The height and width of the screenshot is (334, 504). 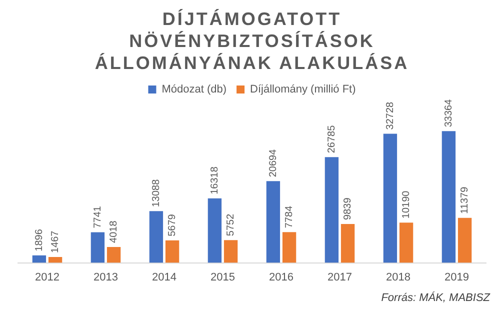 What do you see at coordinates (164, 277) in the screenshot?
I see `x-tick-label: 2014` at bounding box center [164, 277].